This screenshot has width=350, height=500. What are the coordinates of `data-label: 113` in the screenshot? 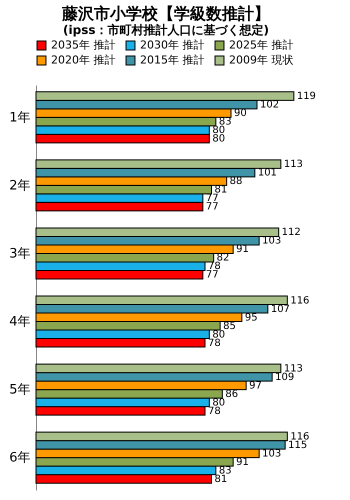 It's located at (293, 164).